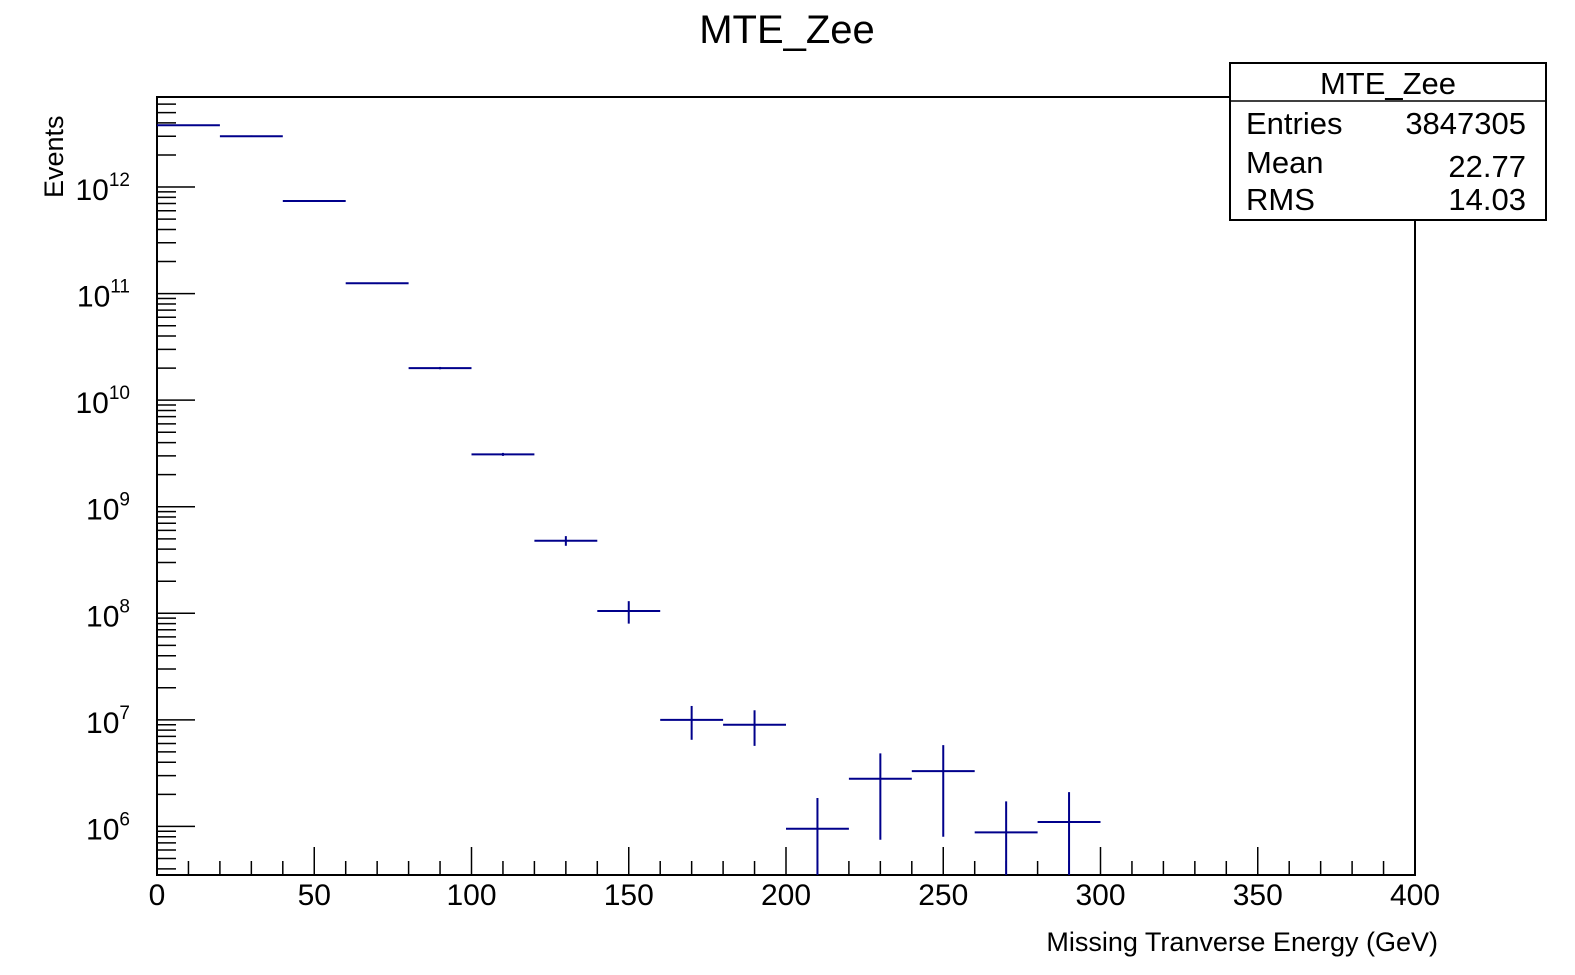 This screenshot has height=975, width=1575. Describe the element at coordinates (108, 508) in the screenshot. I see `y-tick-label: 10⁹` at that location.